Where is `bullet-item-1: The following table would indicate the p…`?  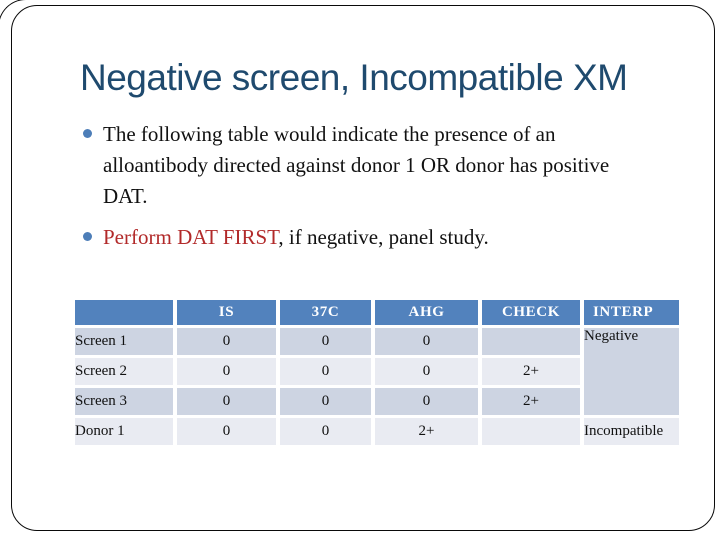
bullet-item-1: The following table would indicate the p… is located at coordinates (382, 165).